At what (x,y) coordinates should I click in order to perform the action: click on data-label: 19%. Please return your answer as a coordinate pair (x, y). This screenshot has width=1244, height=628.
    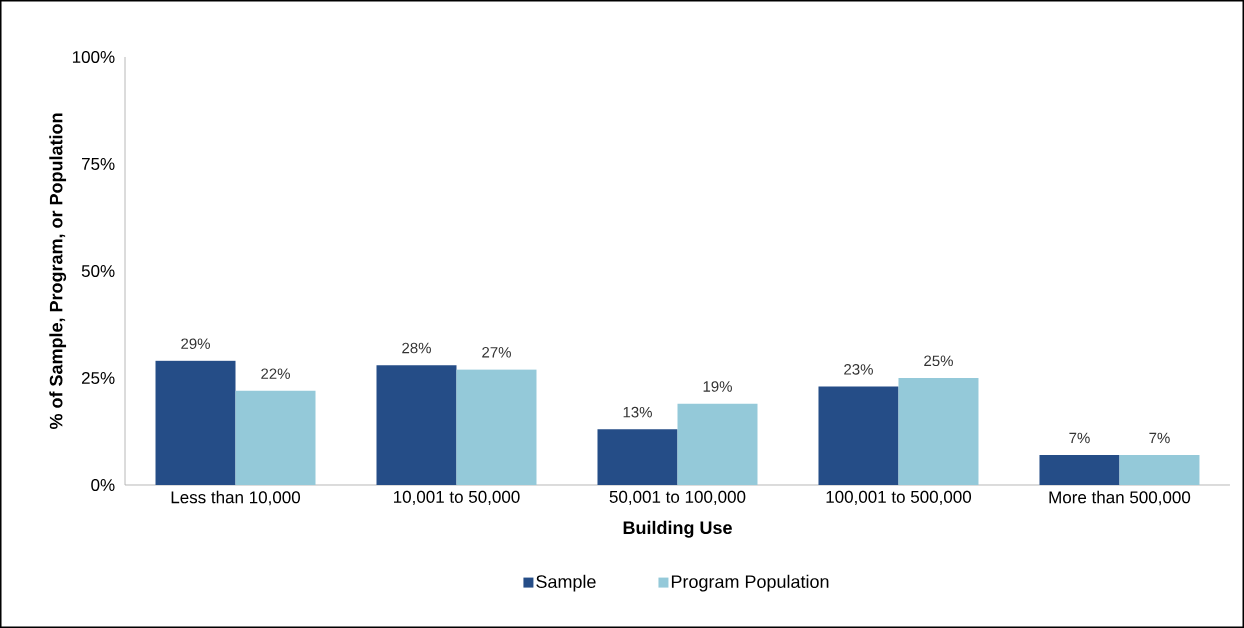
    Looking at the image, I should click on (717, 386).